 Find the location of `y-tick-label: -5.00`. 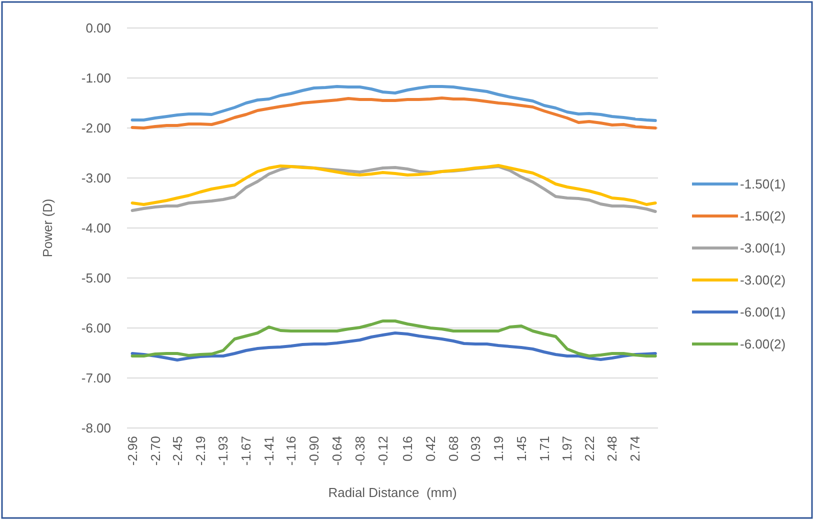

y-tick-label: -5.00 is located at coordinates (96, 278).